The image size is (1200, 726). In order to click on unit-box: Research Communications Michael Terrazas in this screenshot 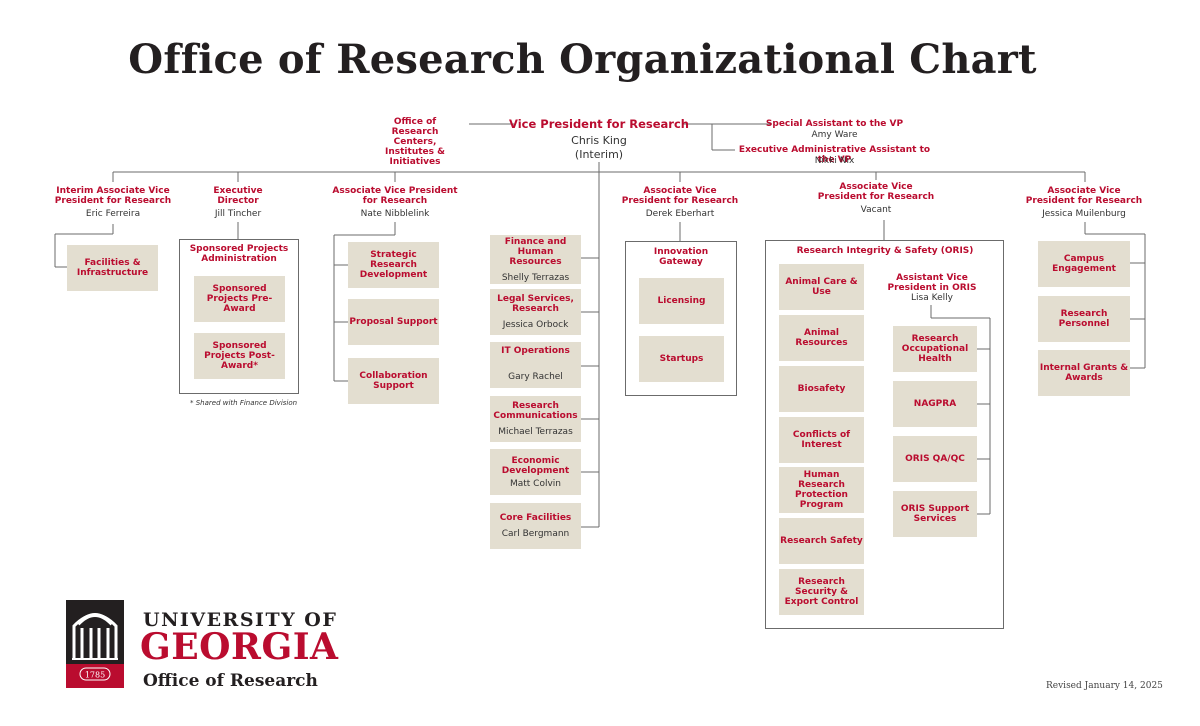, I will do `click(535, 419)`.